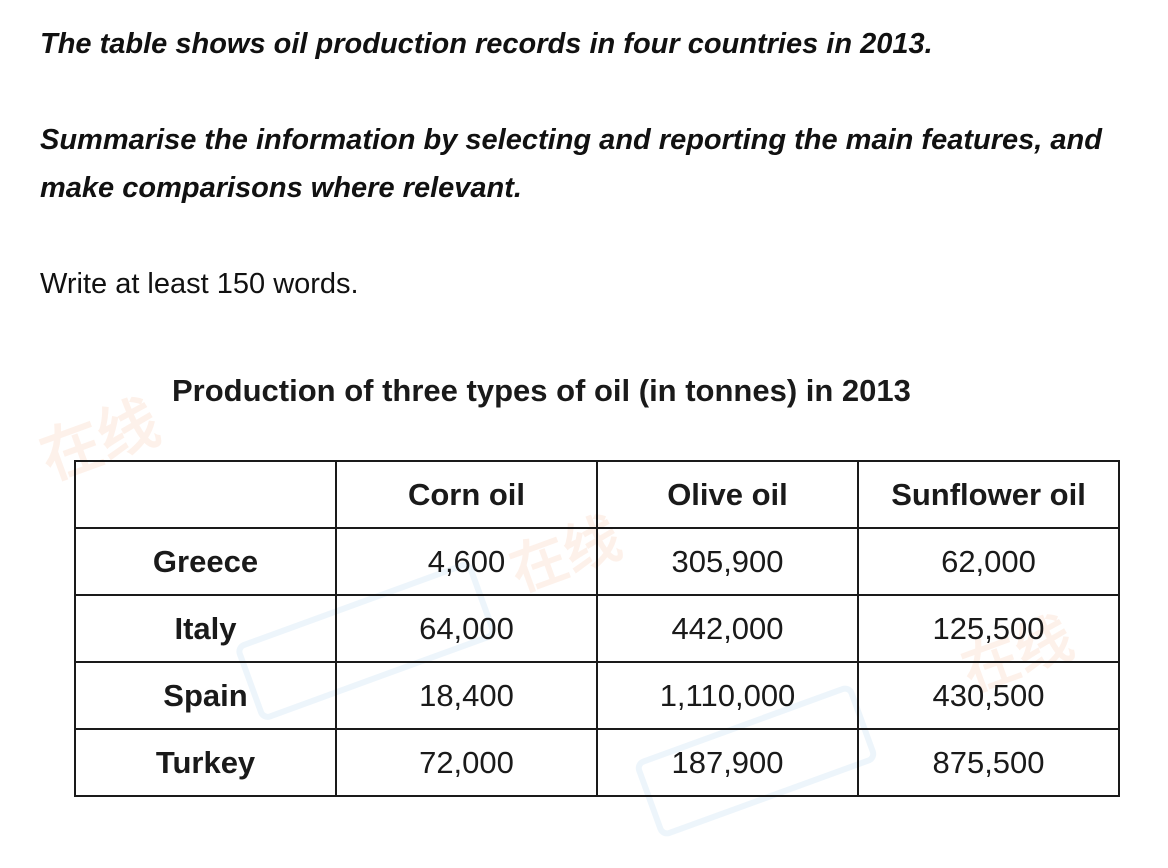 This screenshot has height=868, width=1168. What do you see at coordinates (988, 762) in the screenshot?
I see `cell-sunflower-oil: 875,500` at bounding box center [988, 762].